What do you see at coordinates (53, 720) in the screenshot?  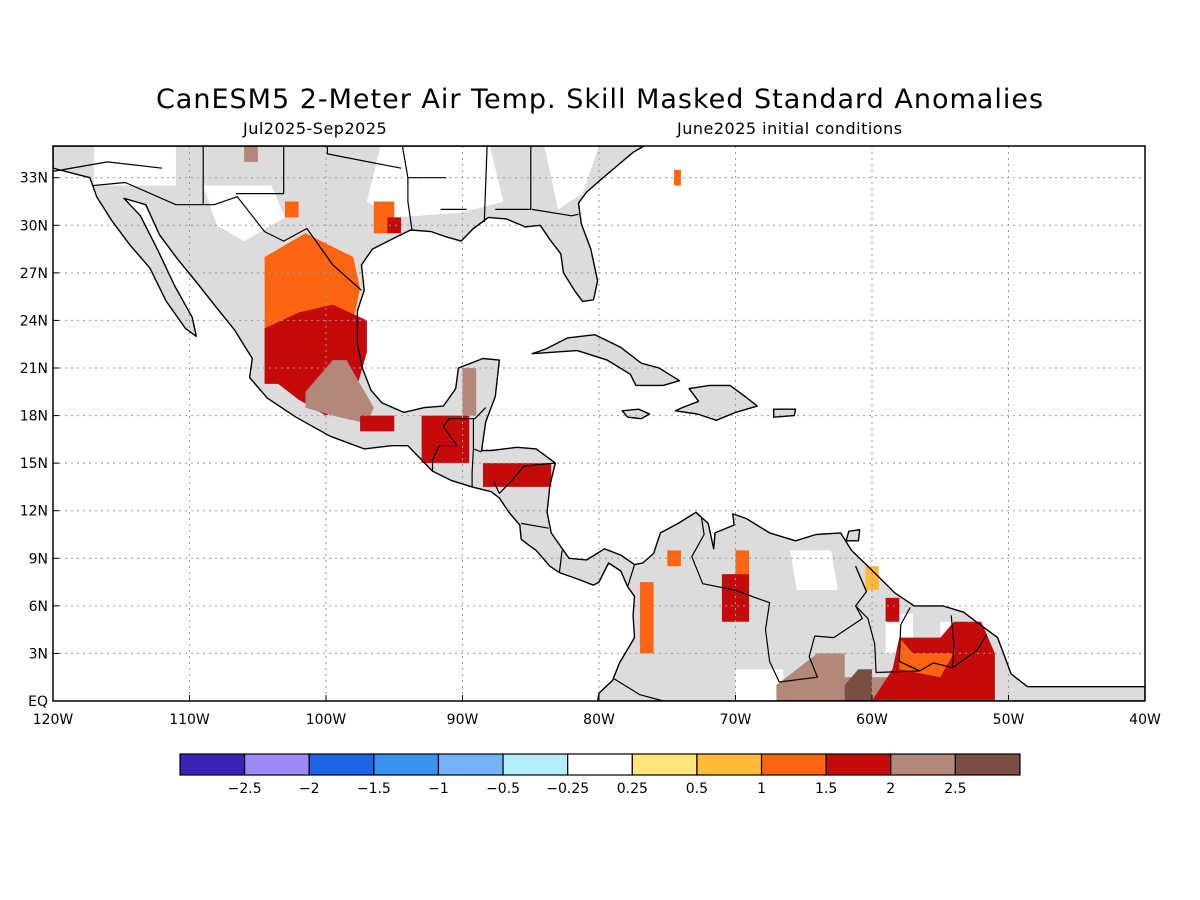 I see `longitude-tick-label: 120W` at bounding box center [53, 720].